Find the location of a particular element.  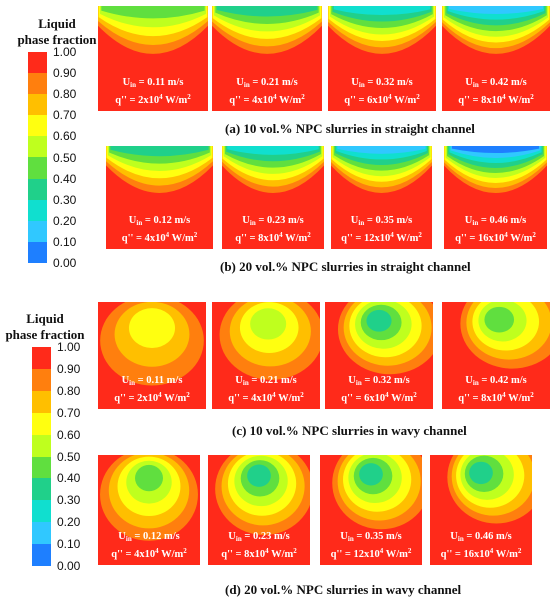

heat-flux-label: q'' = 12x104 W/m2 is located at coordinates (381, 237).